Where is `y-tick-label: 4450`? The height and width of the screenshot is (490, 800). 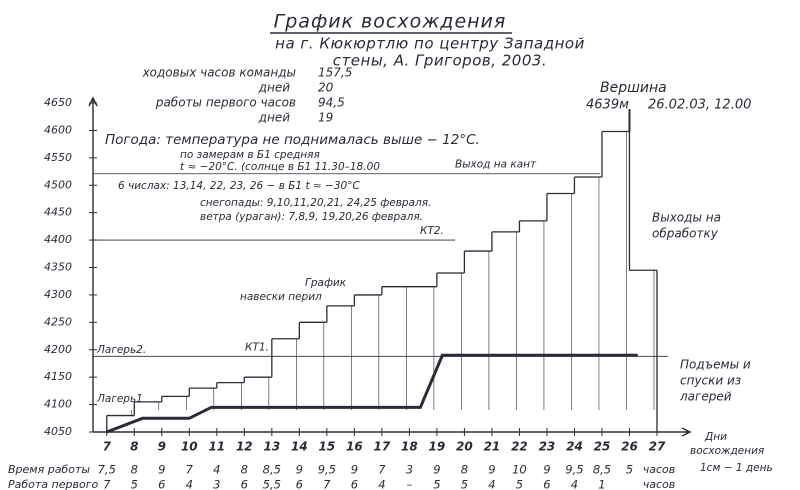 y-tick-label: 4450 is located at coordinates (58, 212).